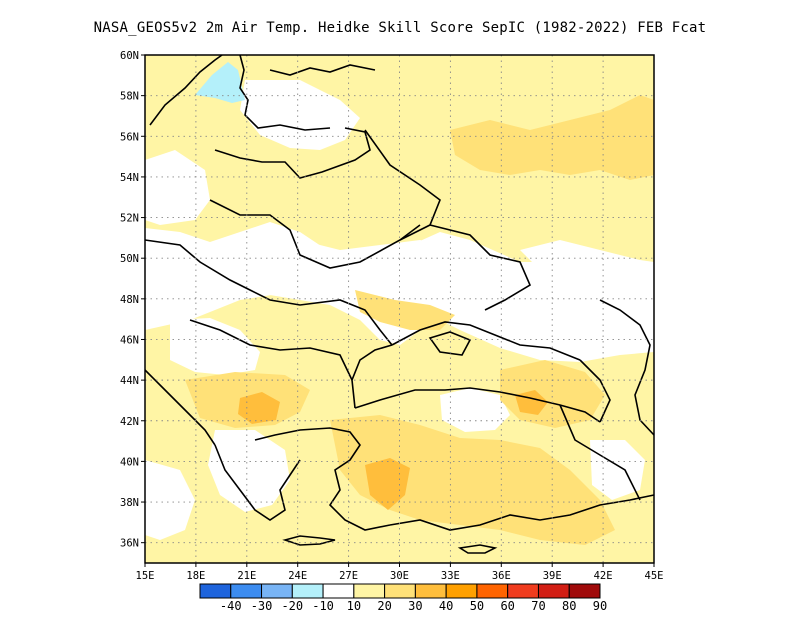  What do you see at coordinates (292, 606) in the screenshot?
I see `colorbar-label: -20` at bounding box center [292, 606].